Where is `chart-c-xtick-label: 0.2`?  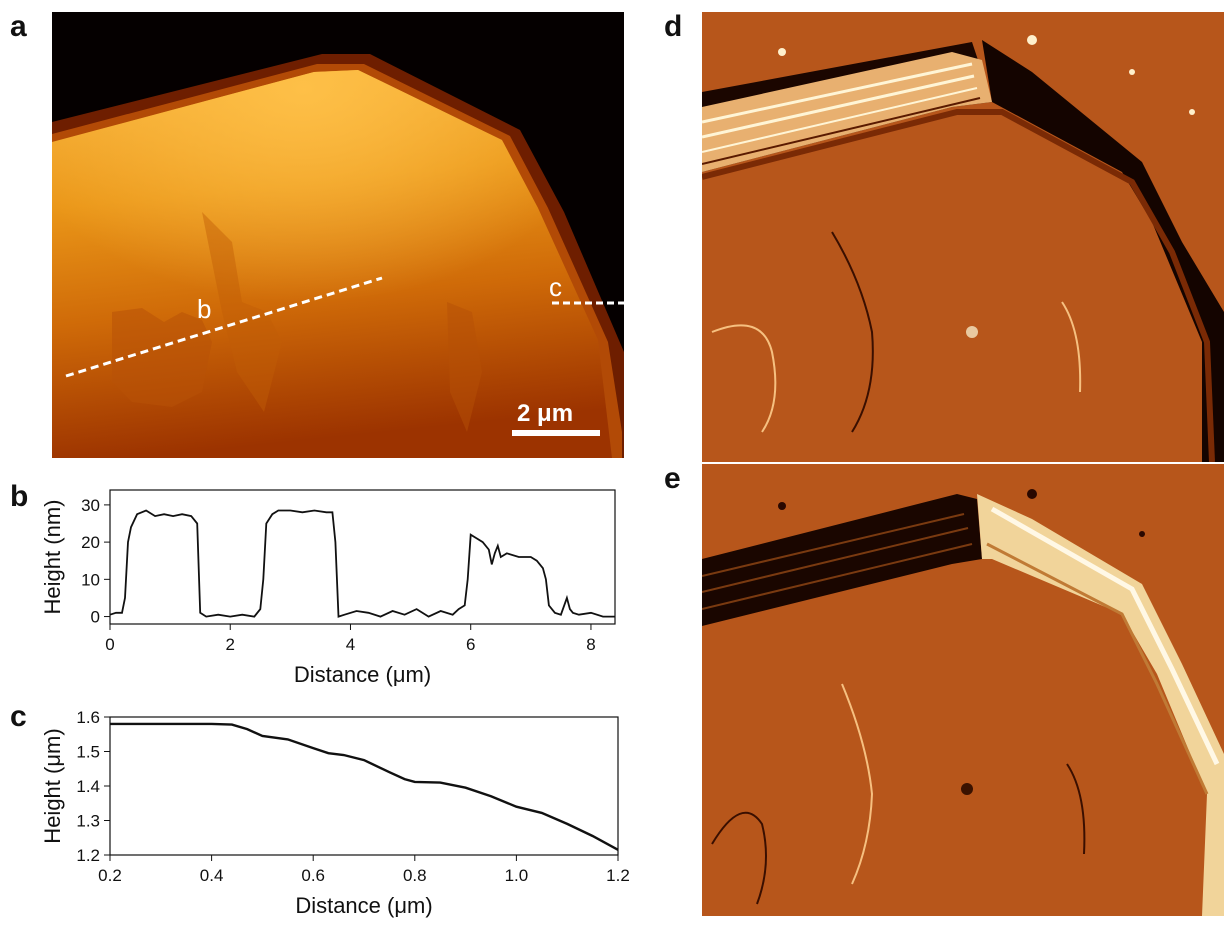
chart-c-xtick-label: 0.2 is located at coordinates (110, 875).